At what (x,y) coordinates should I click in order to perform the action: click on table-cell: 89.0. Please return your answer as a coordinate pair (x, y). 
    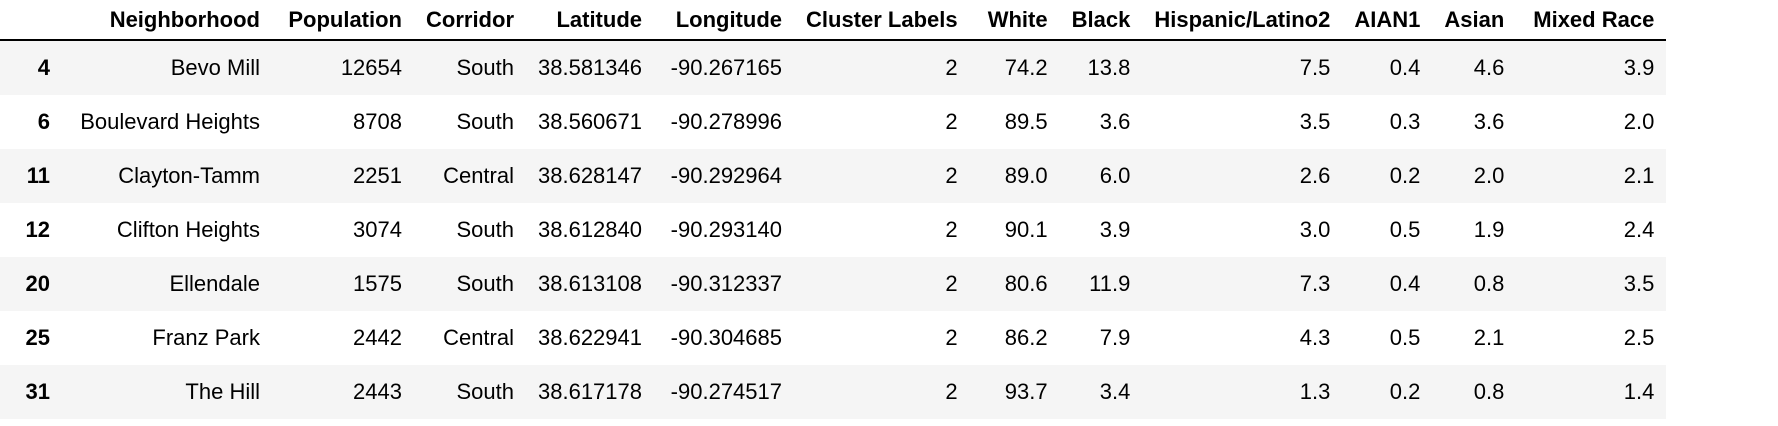
    Looking at the image, I should click on (1026, 175).